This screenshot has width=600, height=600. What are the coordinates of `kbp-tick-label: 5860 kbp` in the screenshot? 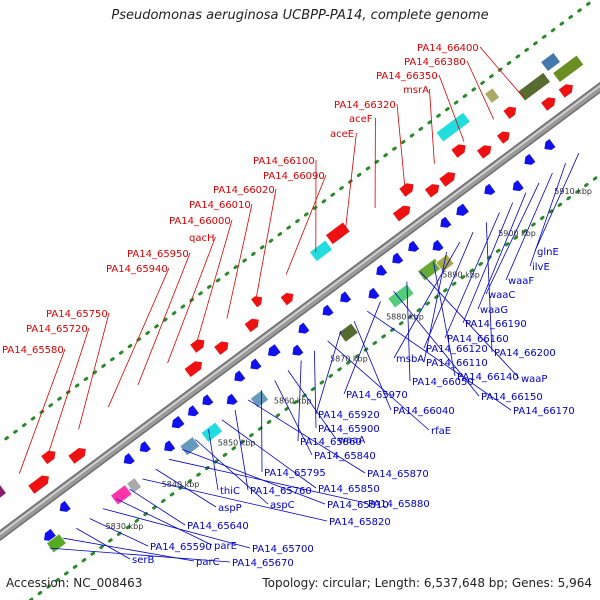 It's located at (293, 400).